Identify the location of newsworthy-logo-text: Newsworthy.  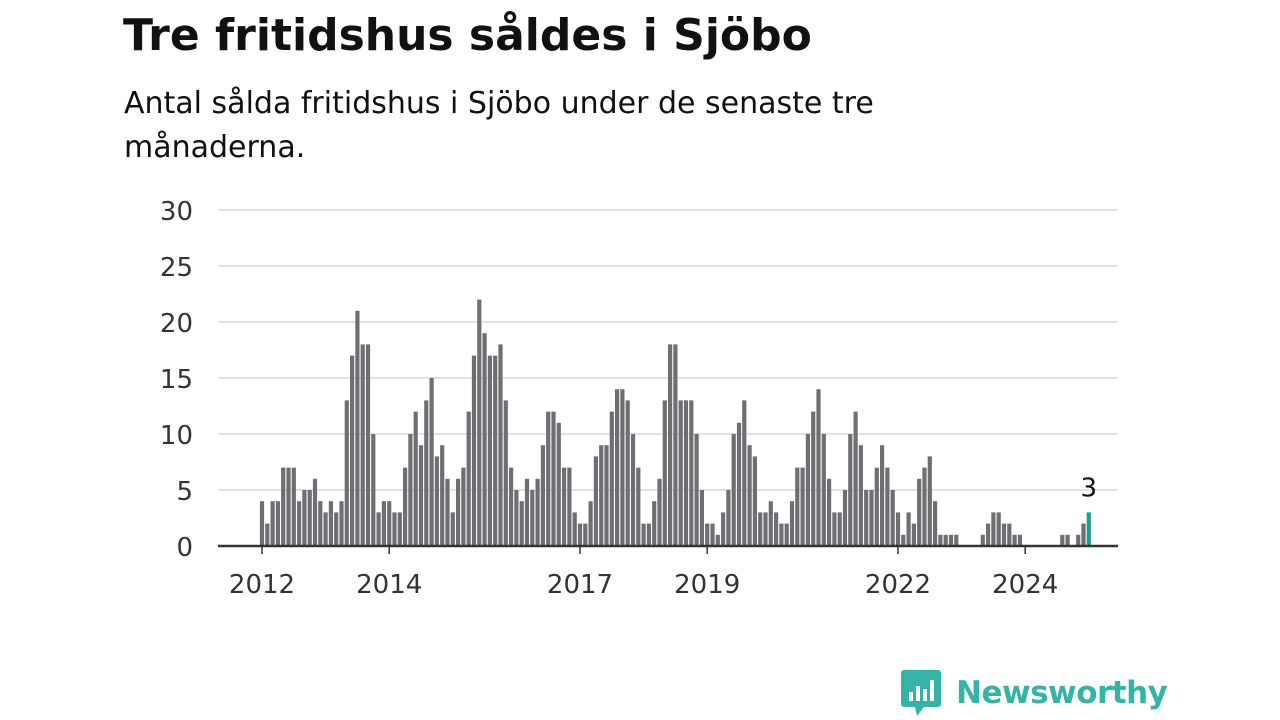
(1062, 693).